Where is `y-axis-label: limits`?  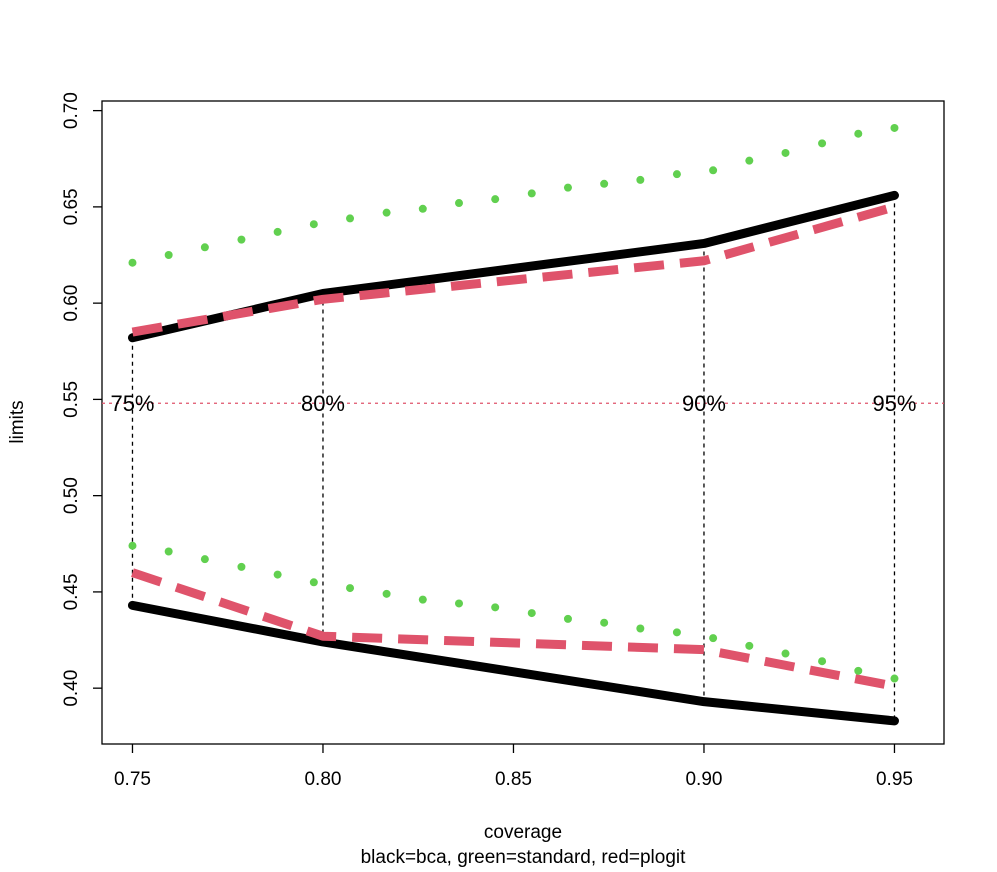 y-axis-label: limits is located at coordinates (17, 421).